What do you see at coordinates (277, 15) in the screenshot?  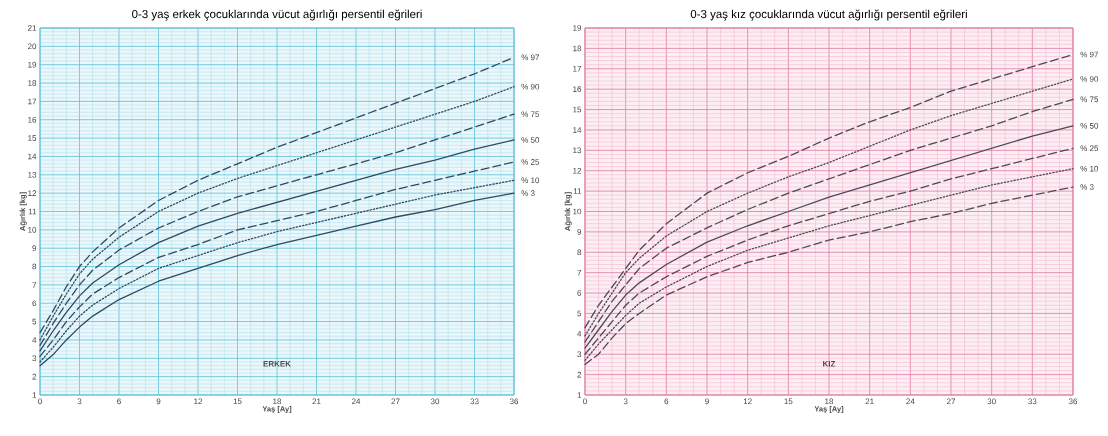 I see `chart-title: 0-3 yaş erkek çocuklarında vücut ağırlığı persentil eğrileri` at bounding box center [277, 15].